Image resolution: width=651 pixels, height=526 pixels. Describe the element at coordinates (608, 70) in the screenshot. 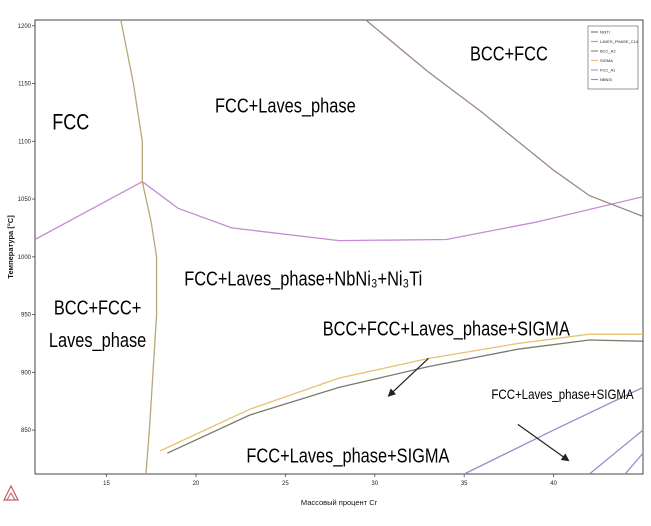

I see `legend-entry: FCC_A1` at that location.